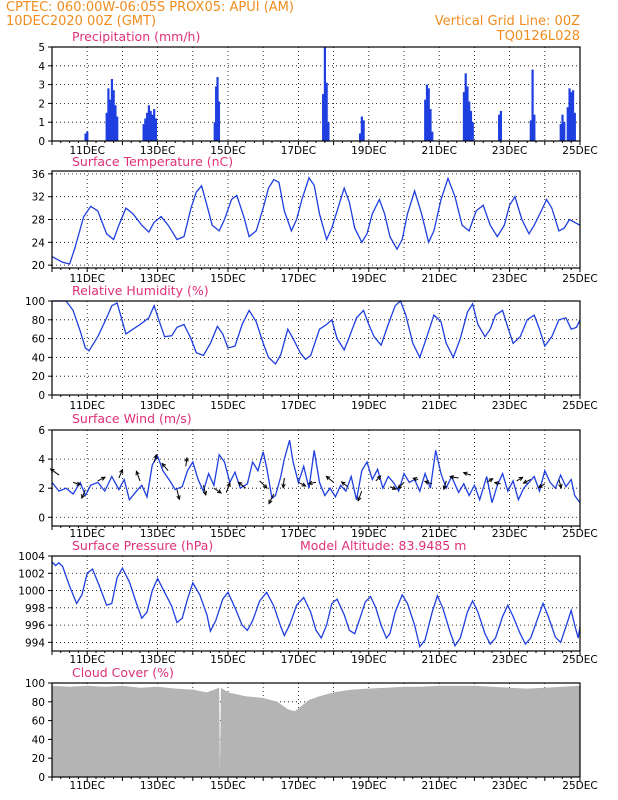 This screenshot has width=618, height=800. What do you see at coordinates (41, 86) in the screenshot?
I see `precip-ytick-label: 3` at bounding box center [41, 86].